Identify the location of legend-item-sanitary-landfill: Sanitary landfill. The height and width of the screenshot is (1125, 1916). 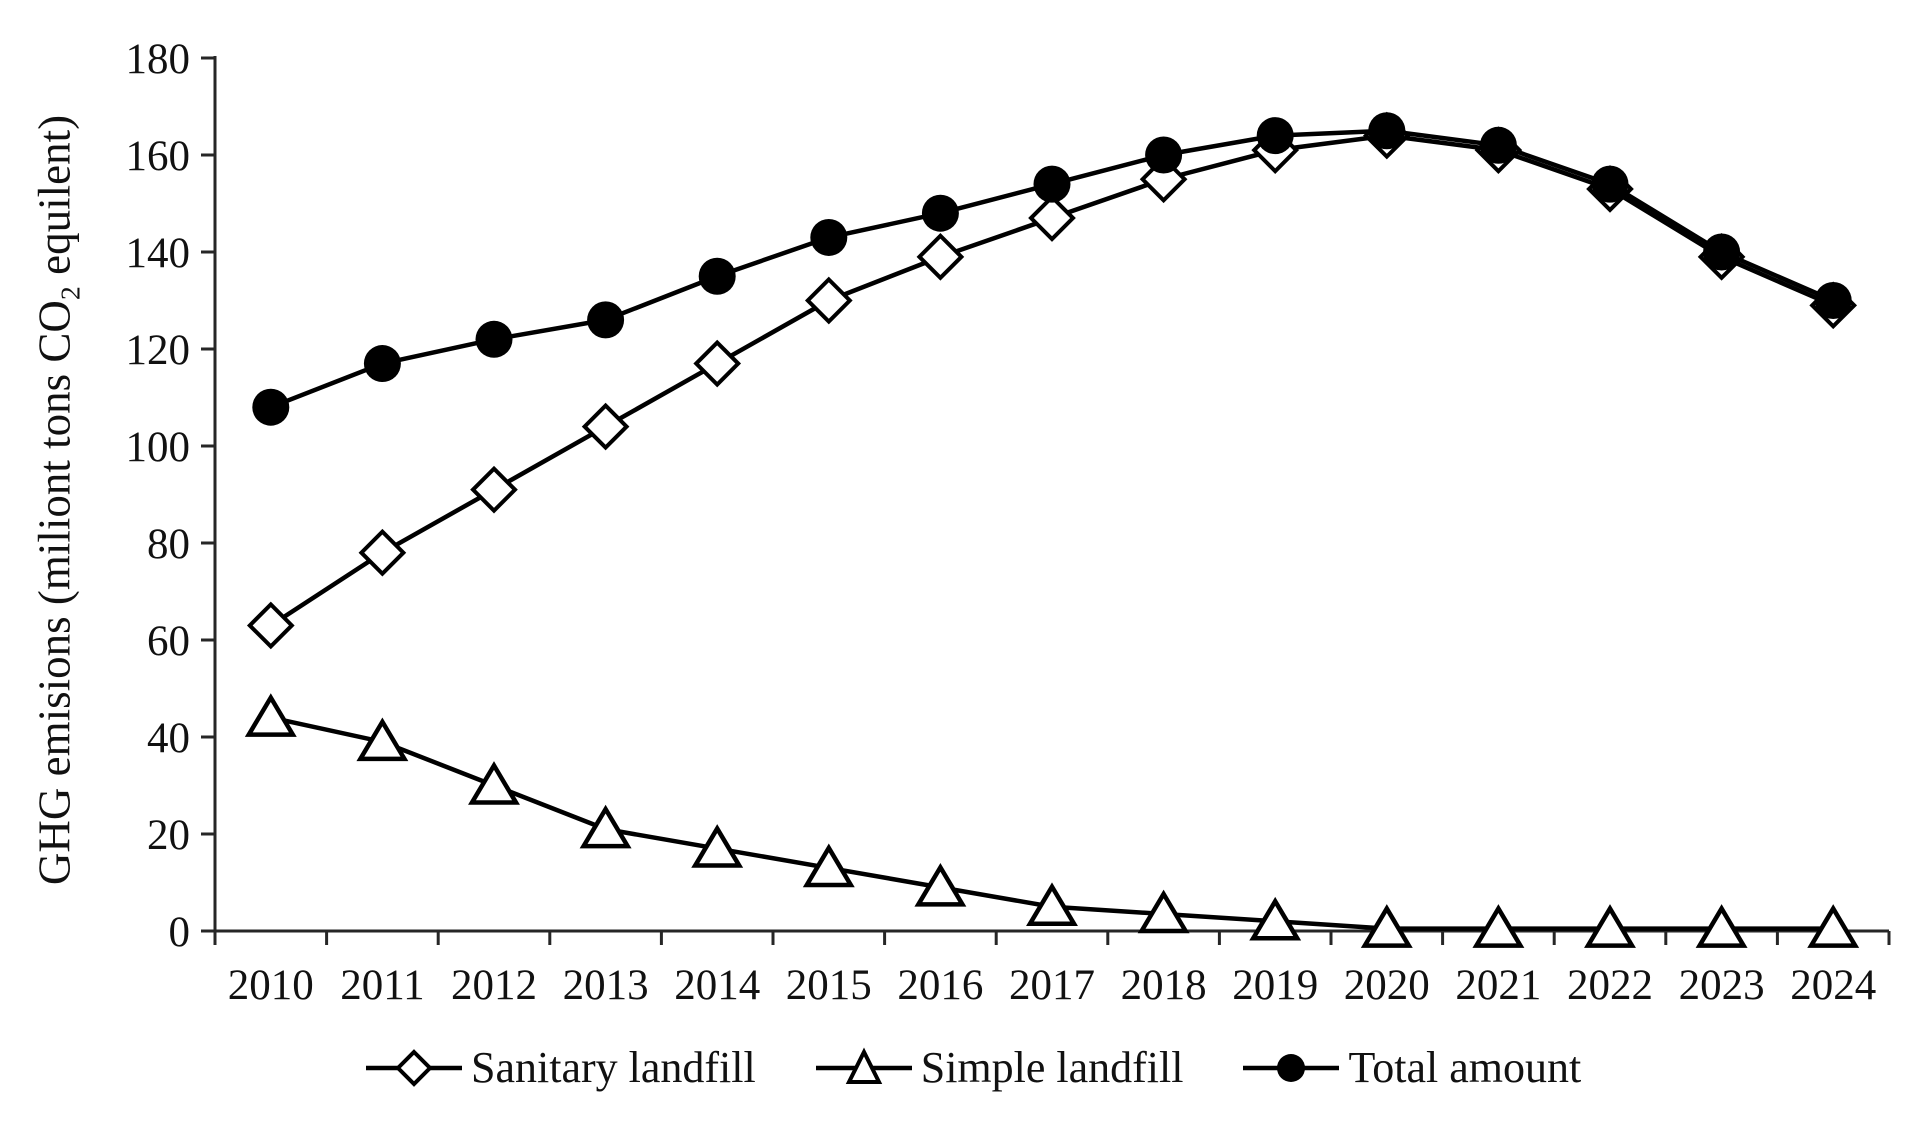
(561, 1067).